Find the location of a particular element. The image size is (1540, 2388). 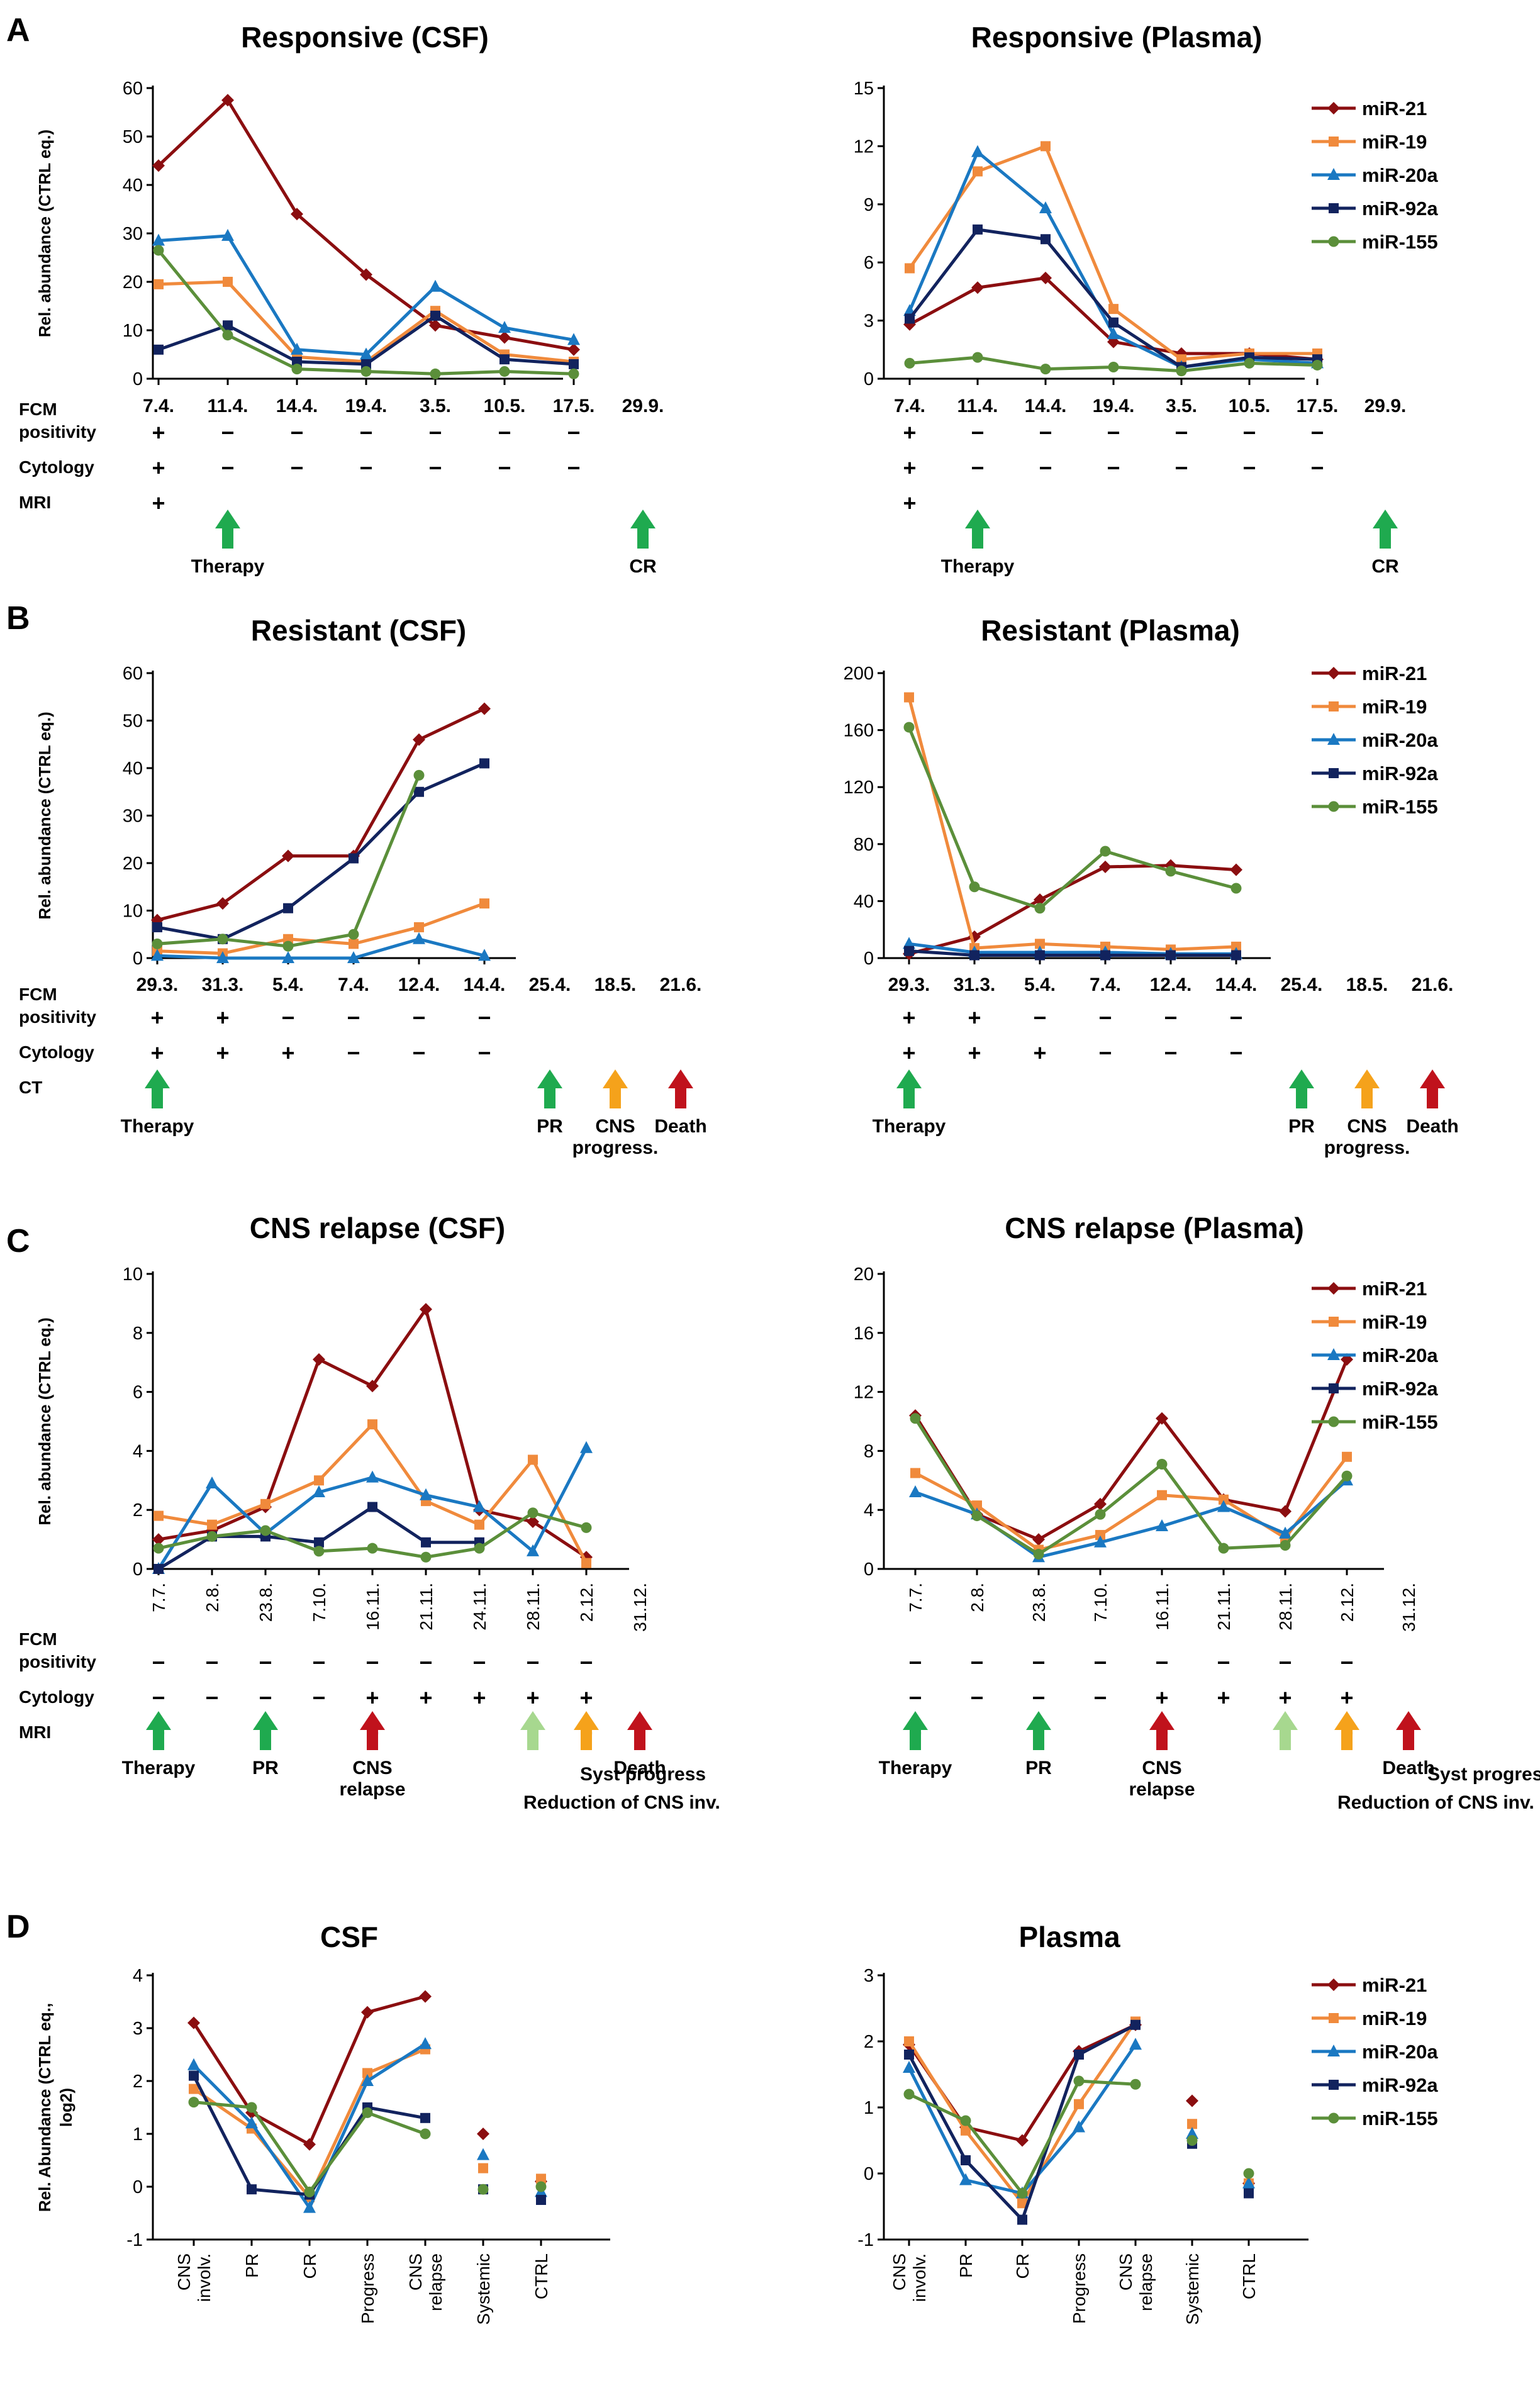

x-tick-label: 7.10. is located at coordinates (319, 1602).